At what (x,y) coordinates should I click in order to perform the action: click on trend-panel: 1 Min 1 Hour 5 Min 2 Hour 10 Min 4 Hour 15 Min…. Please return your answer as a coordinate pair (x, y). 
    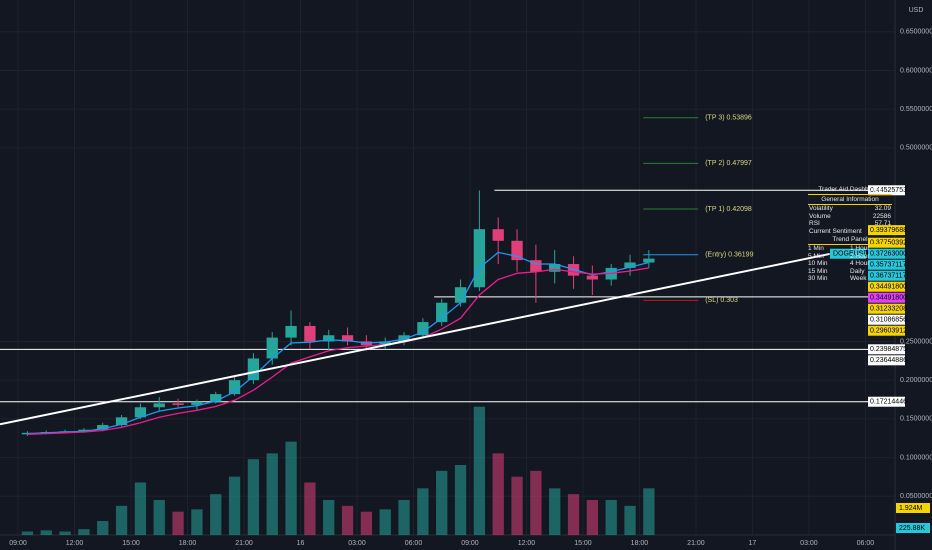
    Looking at the image, I should click on (850, 264).